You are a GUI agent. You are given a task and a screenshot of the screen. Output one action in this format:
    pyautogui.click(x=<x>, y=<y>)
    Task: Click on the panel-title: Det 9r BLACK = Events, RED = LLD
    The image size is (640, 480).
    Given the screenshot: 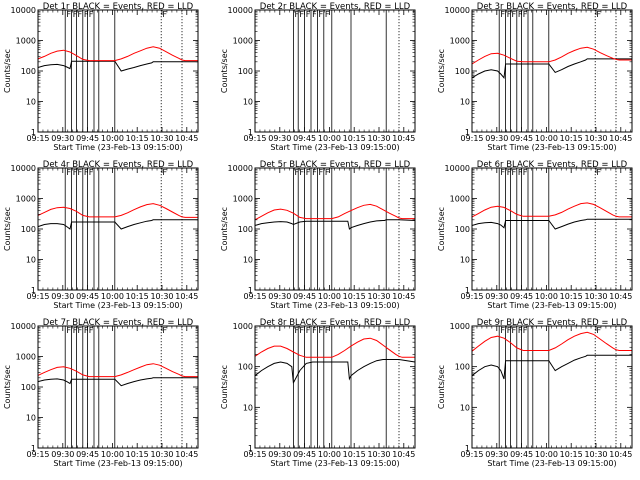 What is the action you would take?
    pyautogui.click(x=552, y=323)
    